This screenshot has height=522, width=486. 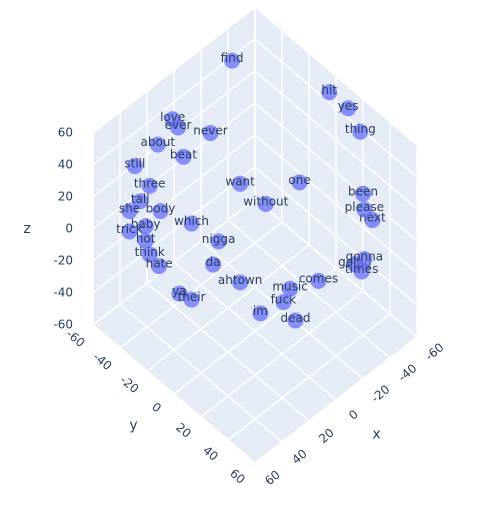 I want to click on point-label: dead, so click(x=296, y=318).